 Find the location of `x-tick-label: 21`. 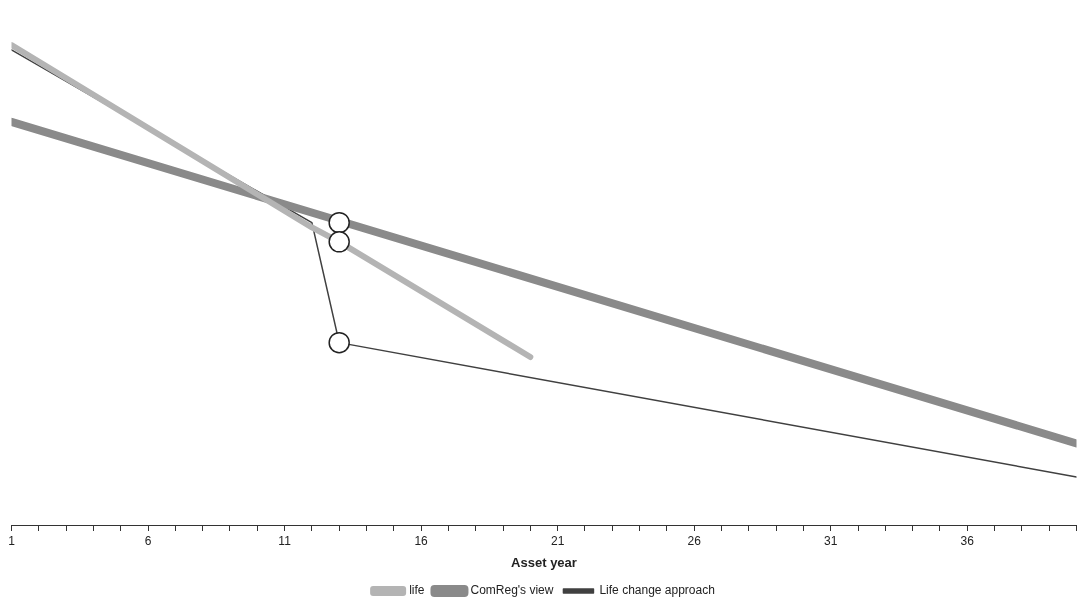

x-tick-label: 21 is located at coordinates (557, 540).